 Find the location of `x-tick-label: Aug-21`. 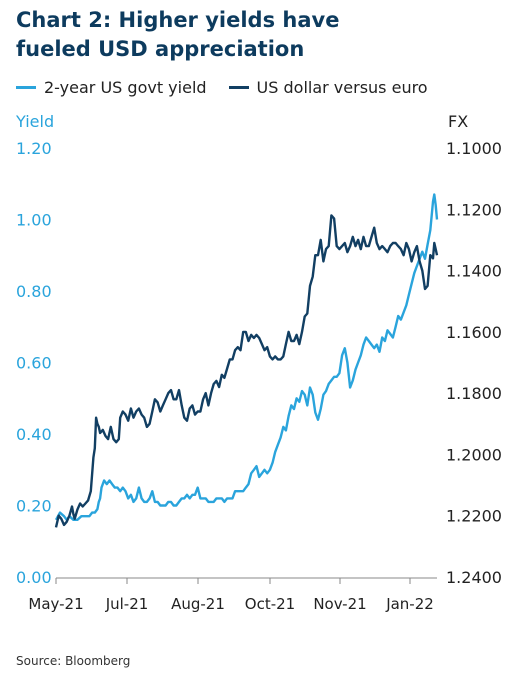

x-tick-label: Aug-21 is located at coordinates (198, 604).